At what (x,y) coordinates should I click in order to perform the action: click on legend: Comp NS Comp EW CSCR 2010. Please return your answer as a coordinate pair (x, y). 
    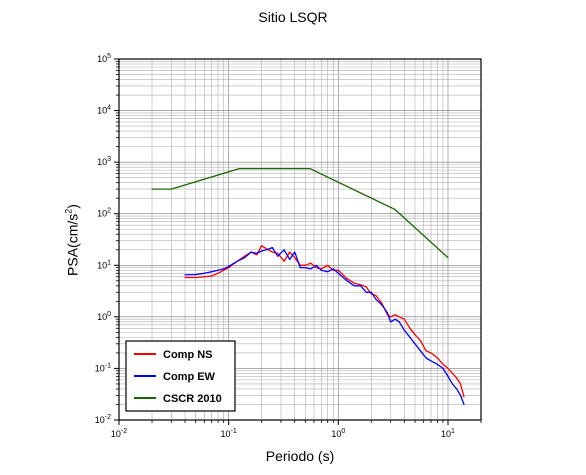
    Looking at the image, I should click on (180, 376).